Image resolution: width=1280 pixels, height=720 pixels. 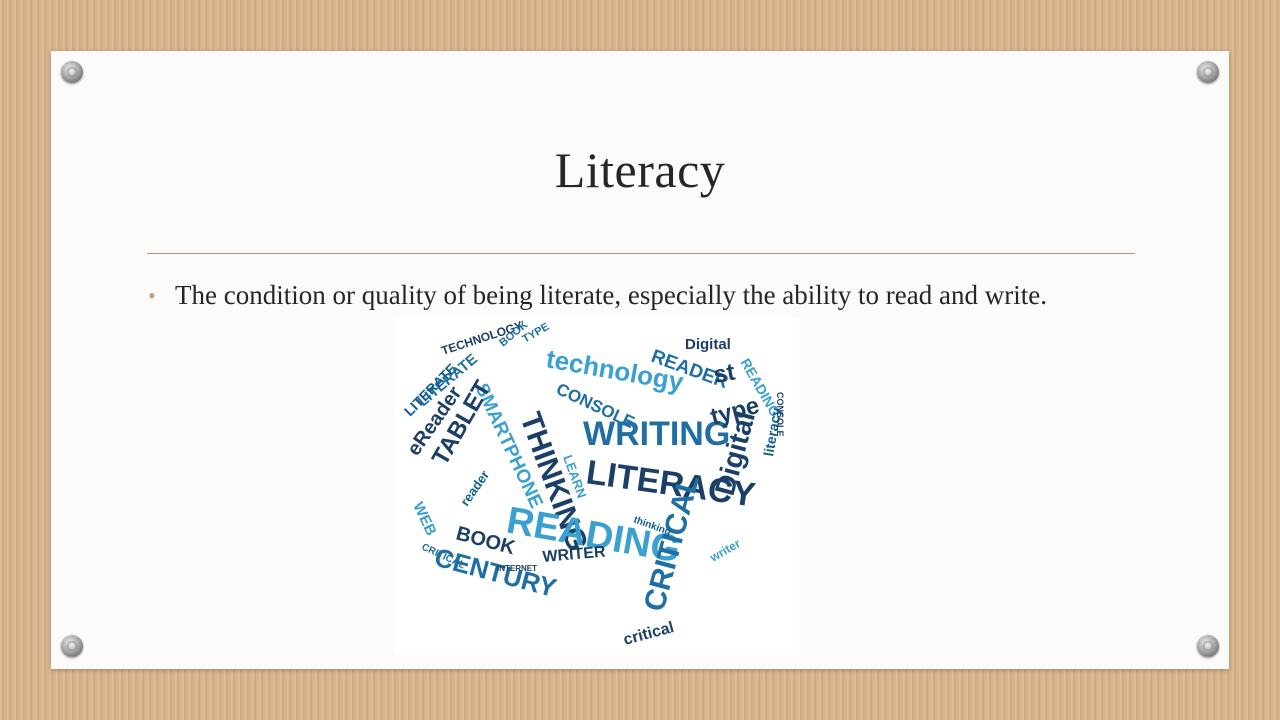 I want to click on word-cloud-word: WRITING, so click(x=656, y=434).